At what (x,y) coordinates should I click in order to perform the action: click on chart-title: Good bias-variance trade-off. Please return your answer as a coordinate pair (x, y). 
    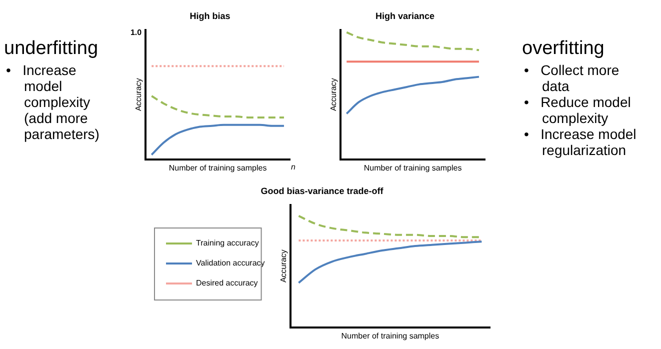
    Looking at the image, I should click on (322, 191).